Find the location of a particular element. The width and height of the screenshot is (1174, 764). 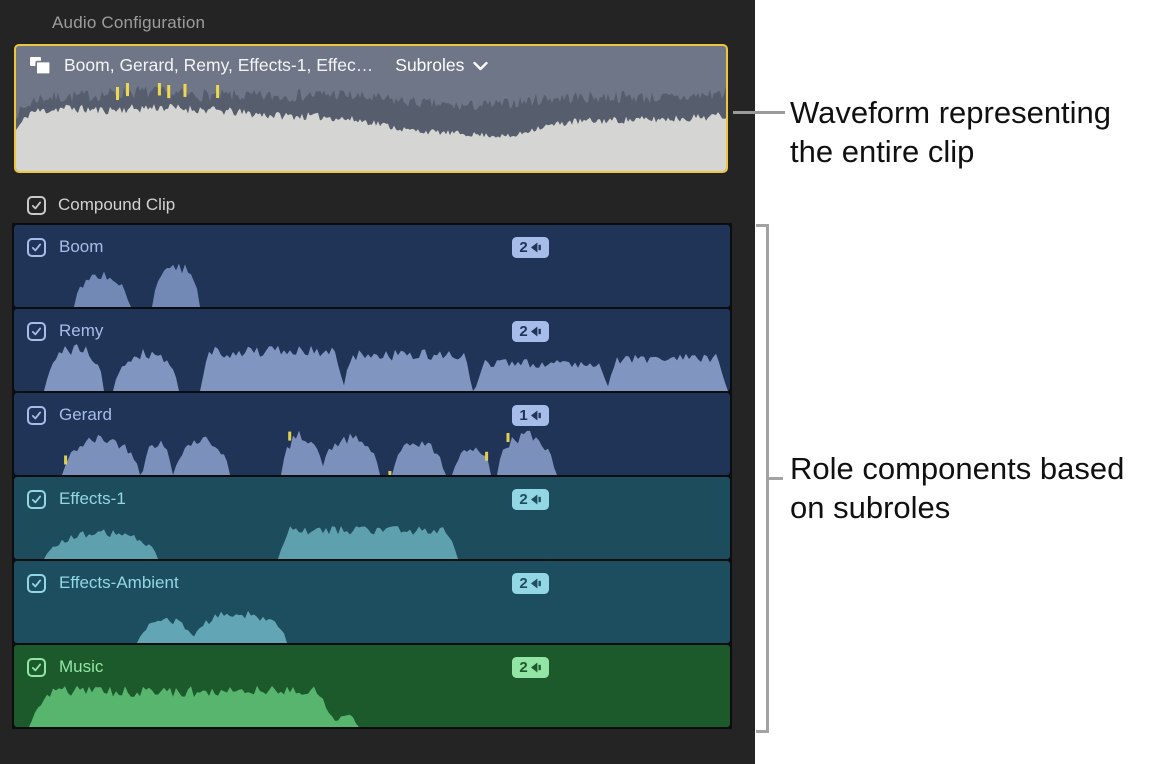

role-label: Effects-Ambient is located at coordinates (119, 582).